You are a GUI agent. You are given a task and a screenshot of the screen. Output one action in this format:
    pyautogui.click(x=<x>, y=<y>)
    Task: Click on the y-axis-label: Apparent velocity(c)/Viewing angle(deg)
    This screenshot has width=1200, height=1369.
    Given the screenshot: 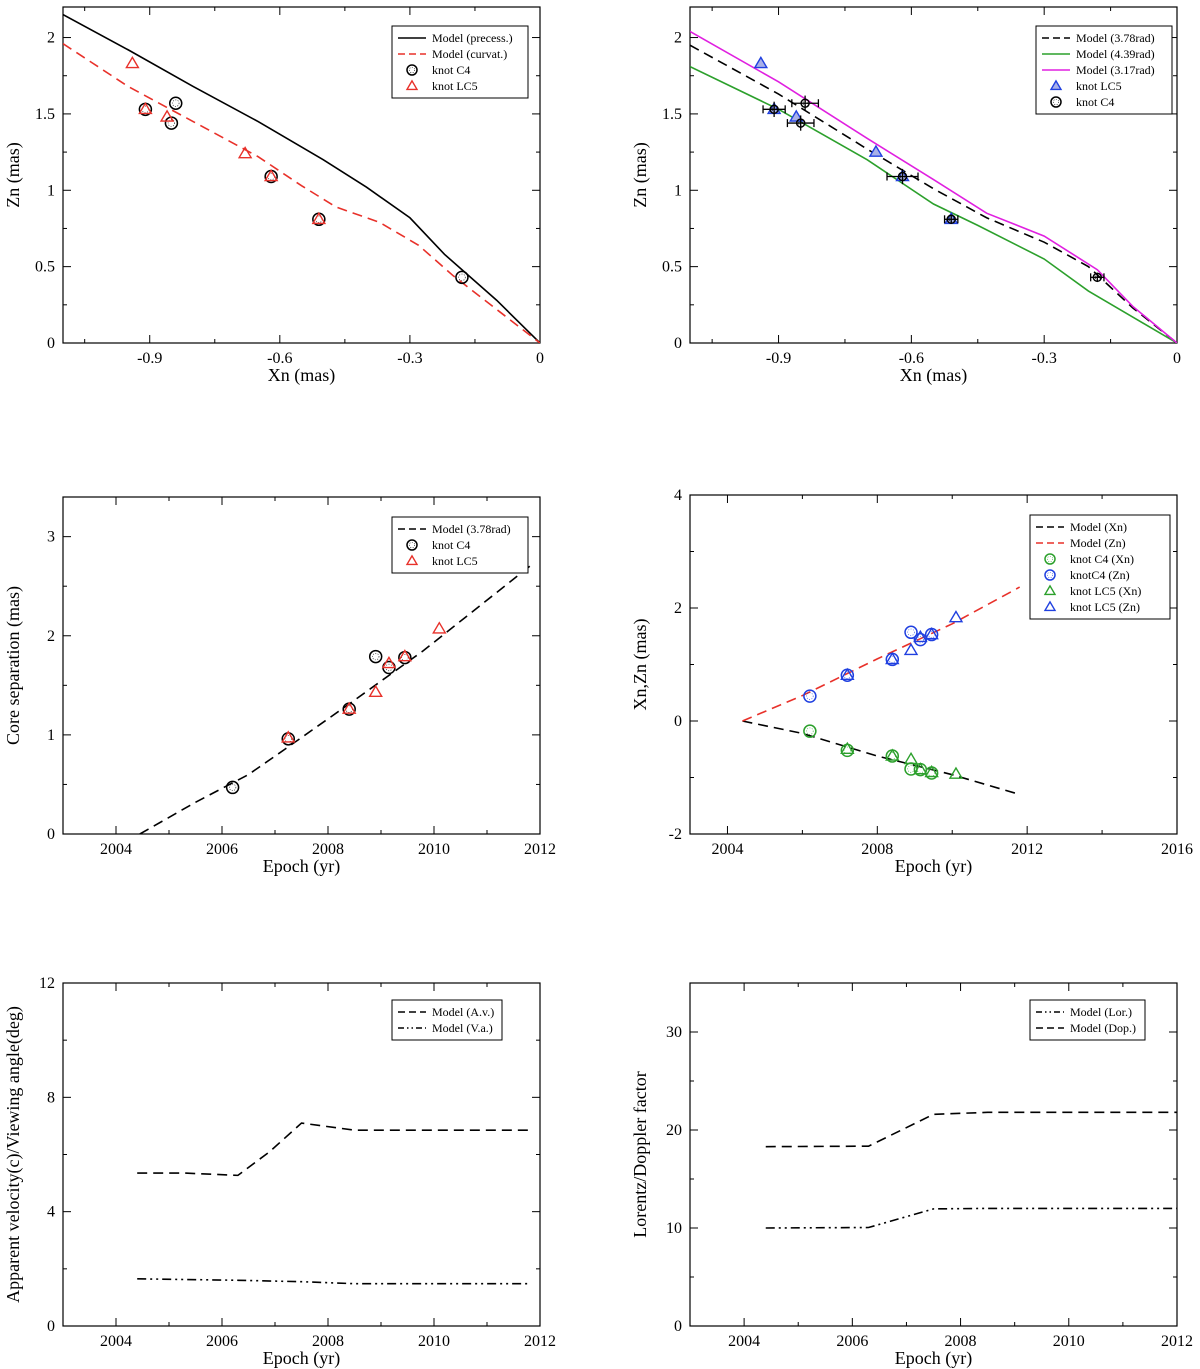 What is the action you would take?
    pyautogui.click(x=13, y=1154)
    